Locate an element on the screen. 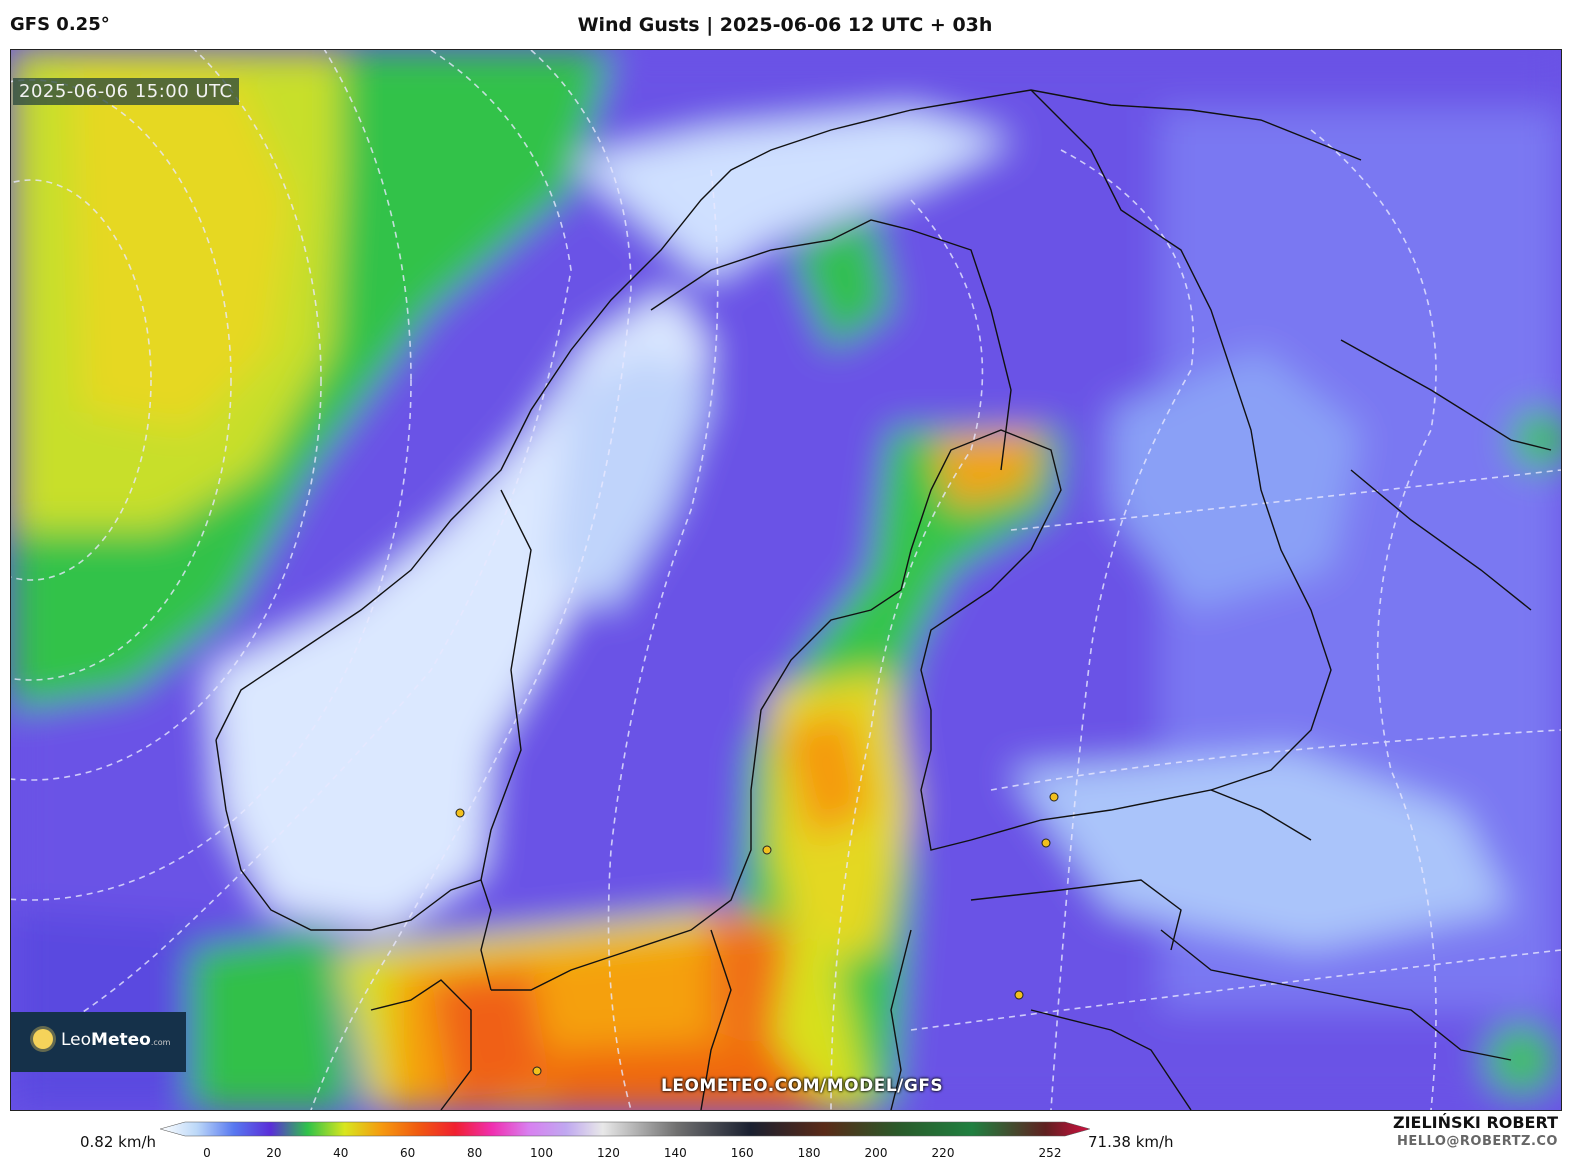  colorbar-tick-60: 60 is located at coordinates (407, 1152).